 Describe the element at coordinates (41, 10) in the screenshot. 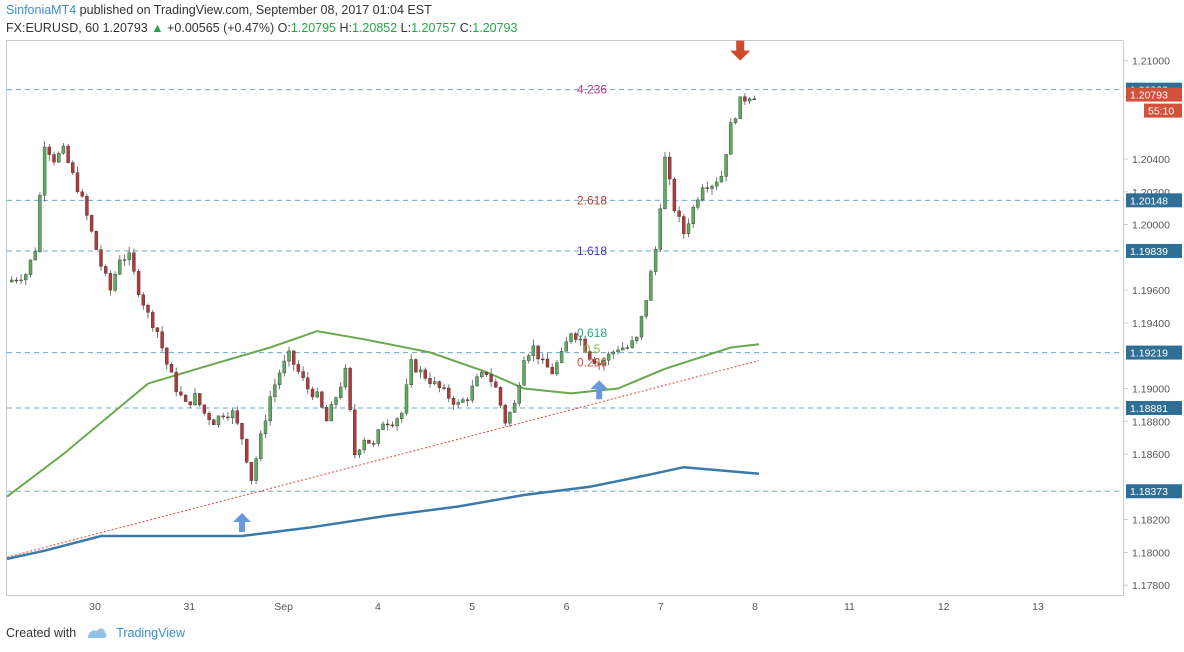

I see `author-name: SinfoniaMT4` at that location.